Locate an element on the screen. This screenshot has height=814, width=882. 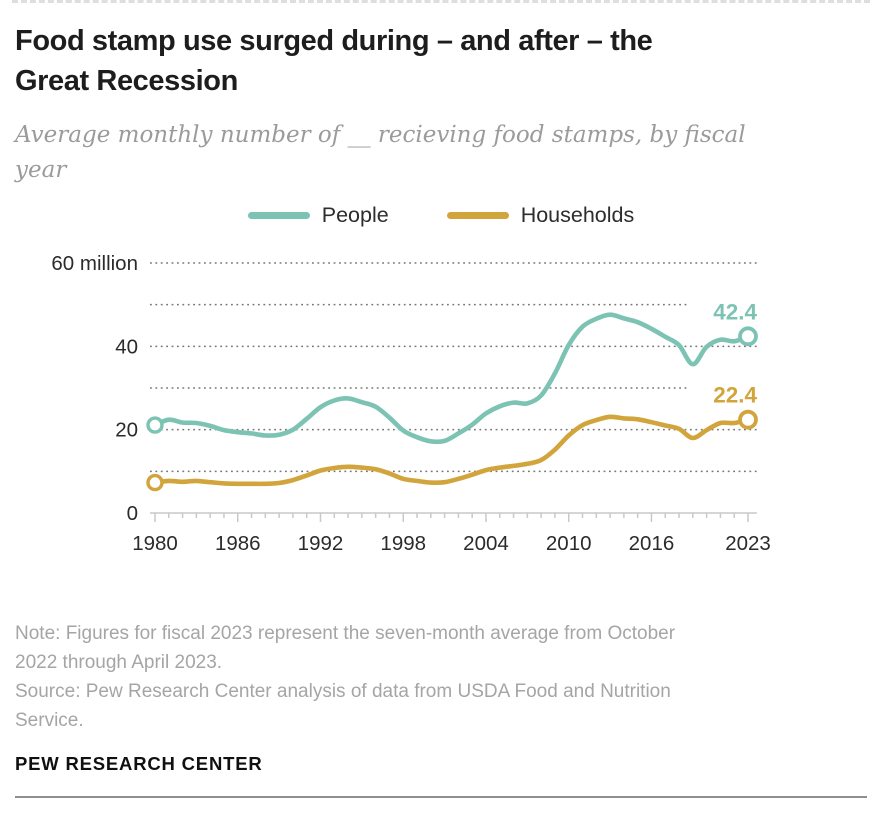
x-tick-label-2023: 2023 is located at coordinates (748, 543).